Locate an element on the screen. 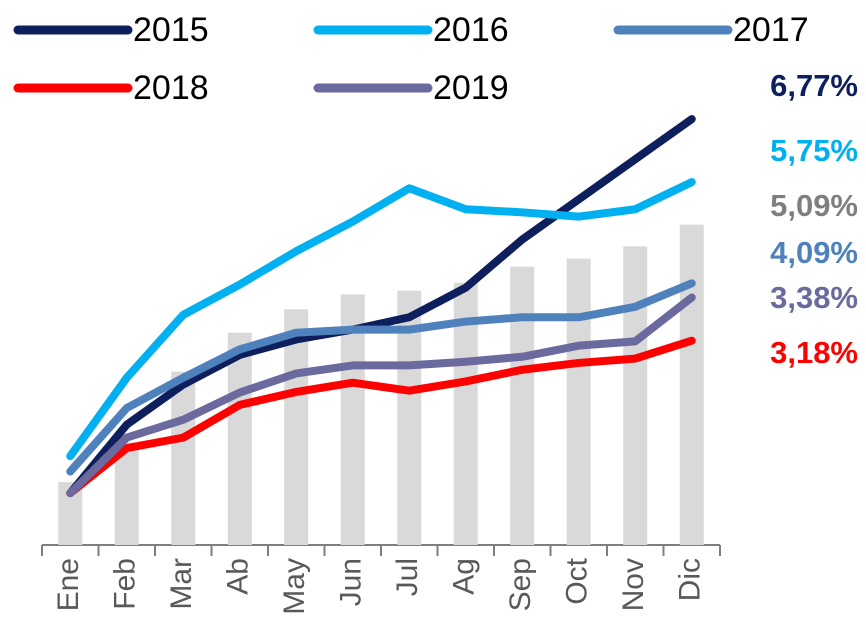  x-tick-label: Ene is located at coordinates (68, 584).